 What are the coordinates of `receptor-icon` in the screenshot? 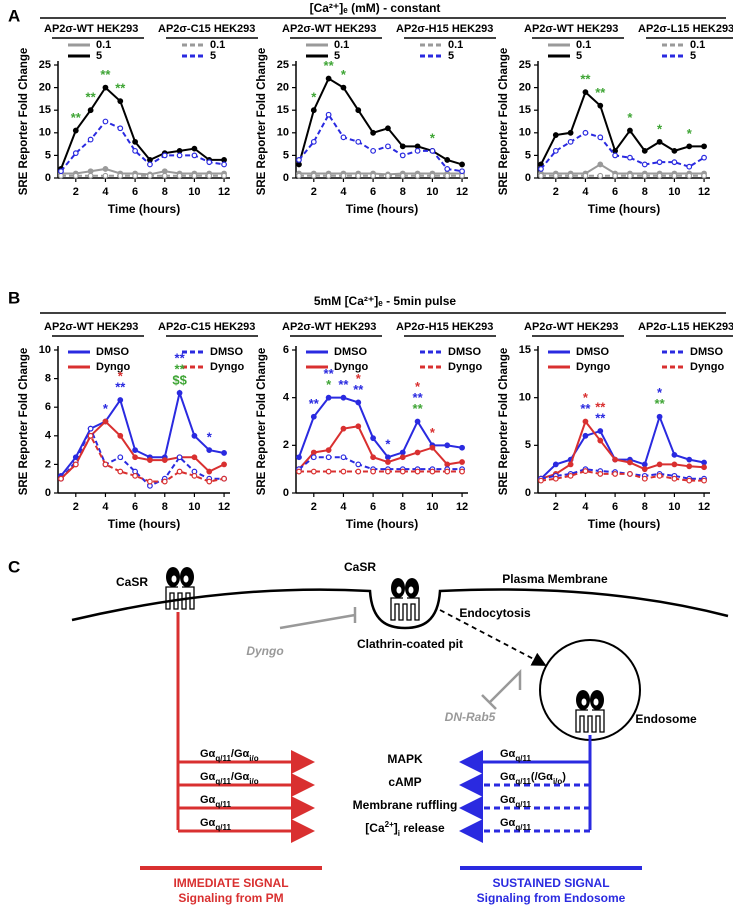 It's located at (180, 588).